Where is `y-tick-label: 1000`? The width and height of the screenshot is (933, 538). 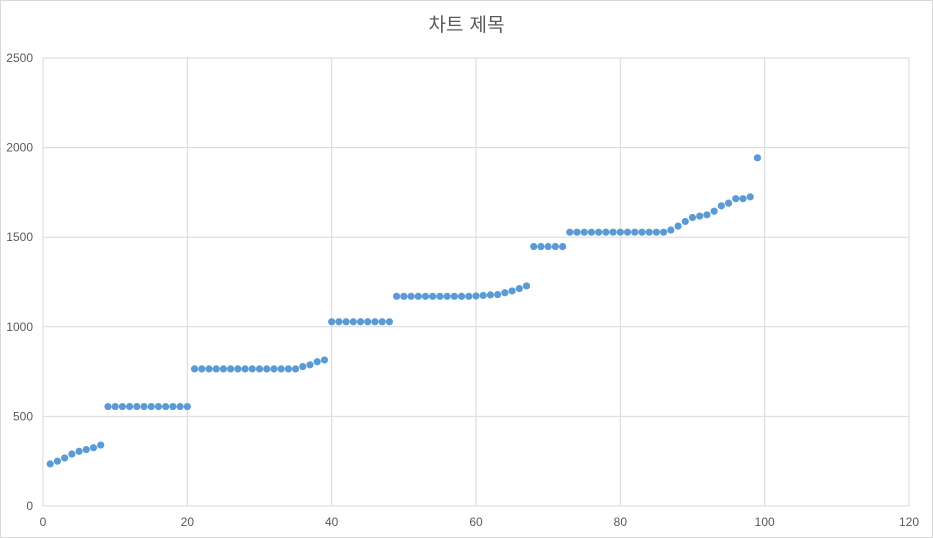
y-tick-label: 1000 is located at coordinates (19, 327).